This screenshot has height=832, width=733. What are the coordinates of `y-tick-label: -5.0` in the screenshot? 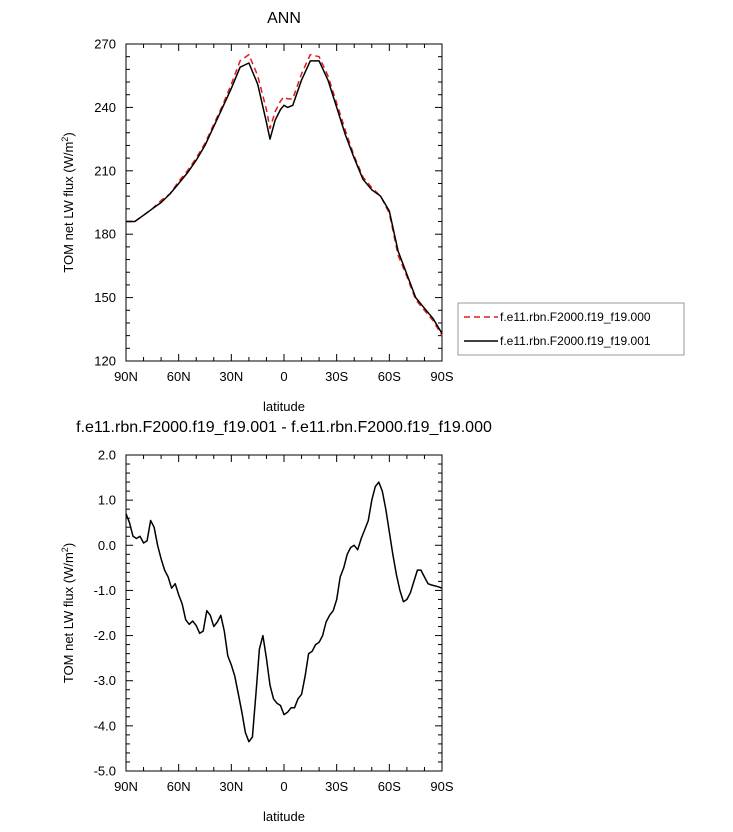 It's located at (105, 771).